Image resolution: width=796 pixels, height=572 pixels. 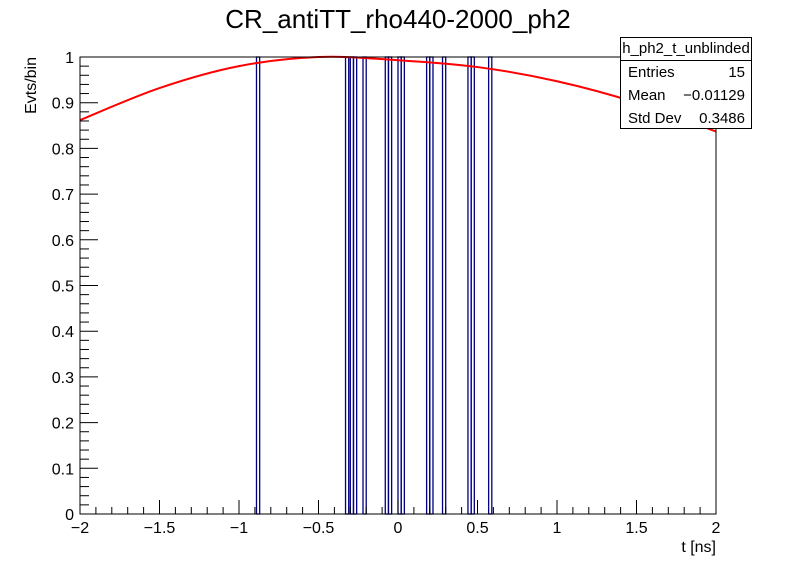 What do you see at coordinates (63, 469) in the screenshot?
I see `y-tick-label: 0.1` at bounding box center [63, 469].